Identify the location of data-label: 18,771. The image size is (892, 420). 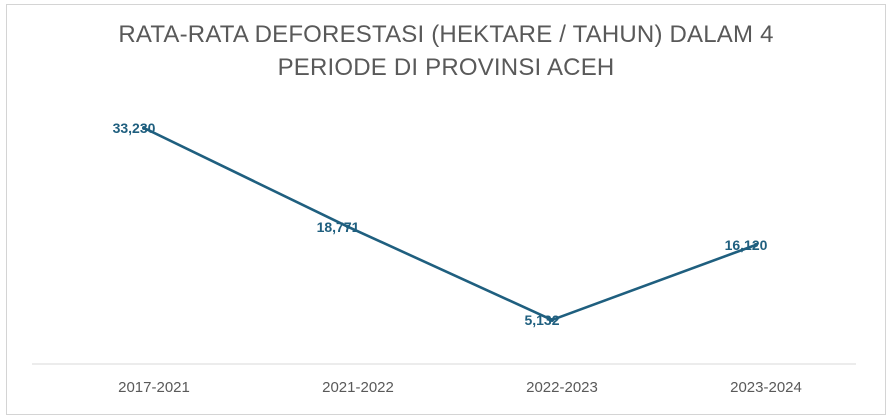
(338, 227).